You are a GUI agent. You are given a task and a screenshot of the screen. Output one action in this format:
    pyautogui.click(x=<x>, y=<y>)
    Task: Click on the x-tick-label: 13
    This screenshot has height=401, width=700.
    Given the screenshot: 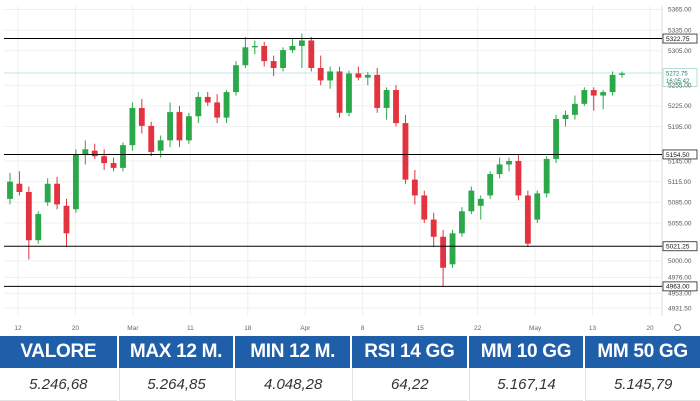 What is the action you would take?
    pyautogui.click(x=593, y=328)
    